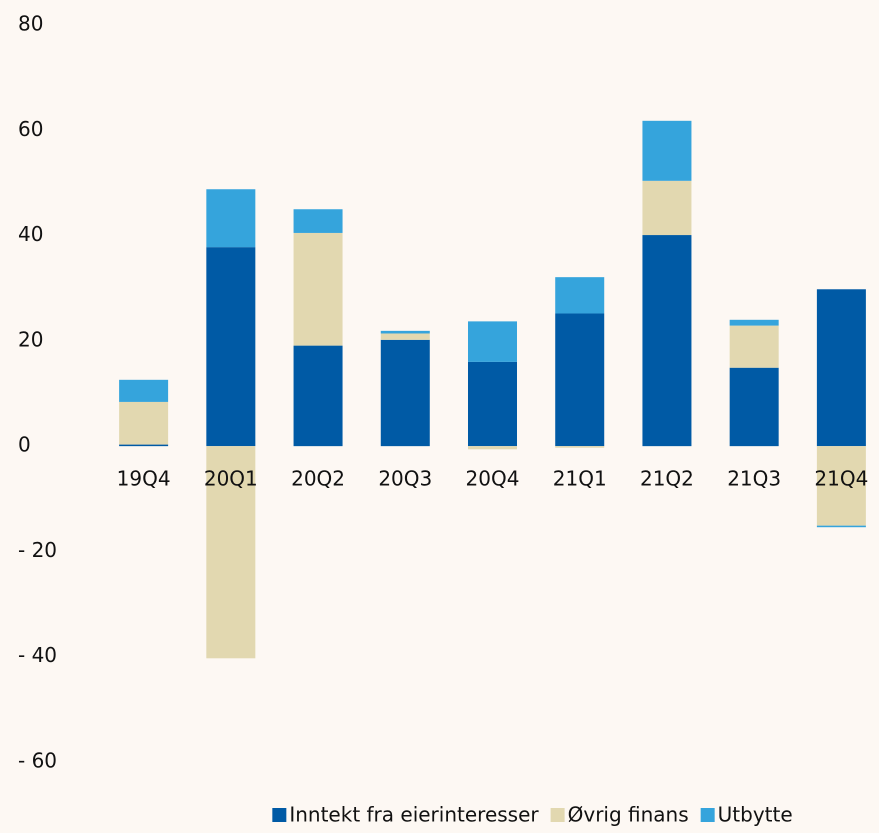 The image size is (879, 833). I want to click on x-tick-label: 20Q1, so click(231, 479).